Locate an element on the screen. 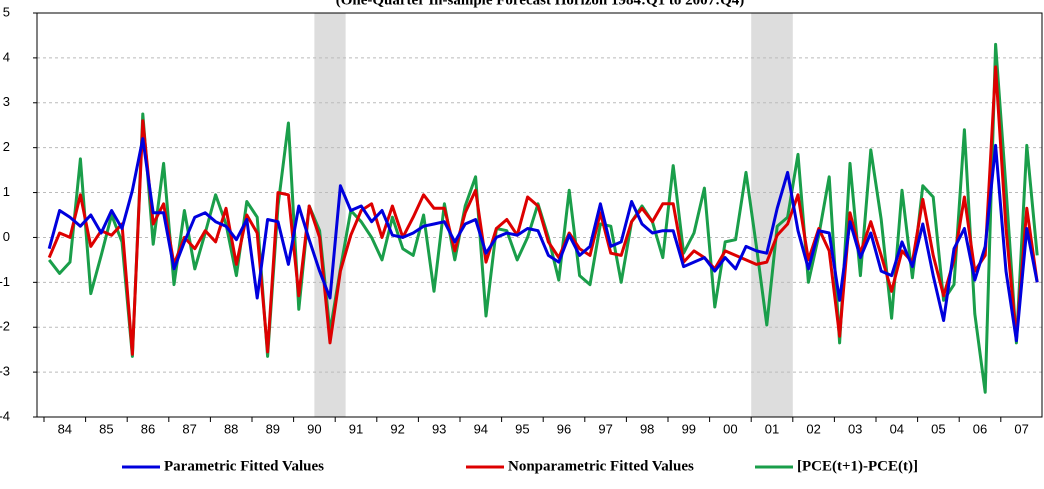 This screenshot has width=1044, height=489. y-tick-label: -2 is located at coordinates (5, 326).